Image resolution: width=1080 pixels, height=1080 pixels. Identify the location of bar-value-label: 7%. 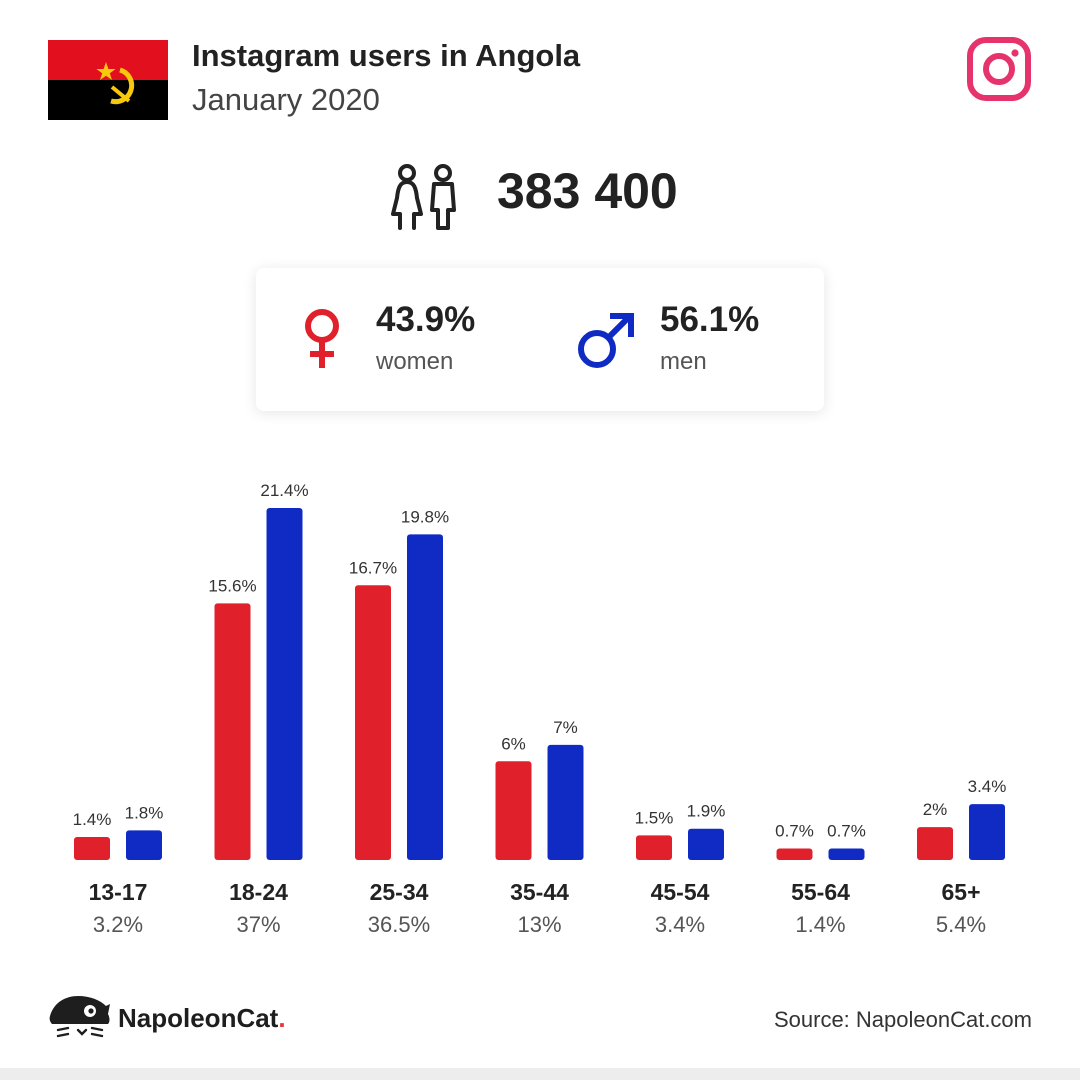
(565, 727).